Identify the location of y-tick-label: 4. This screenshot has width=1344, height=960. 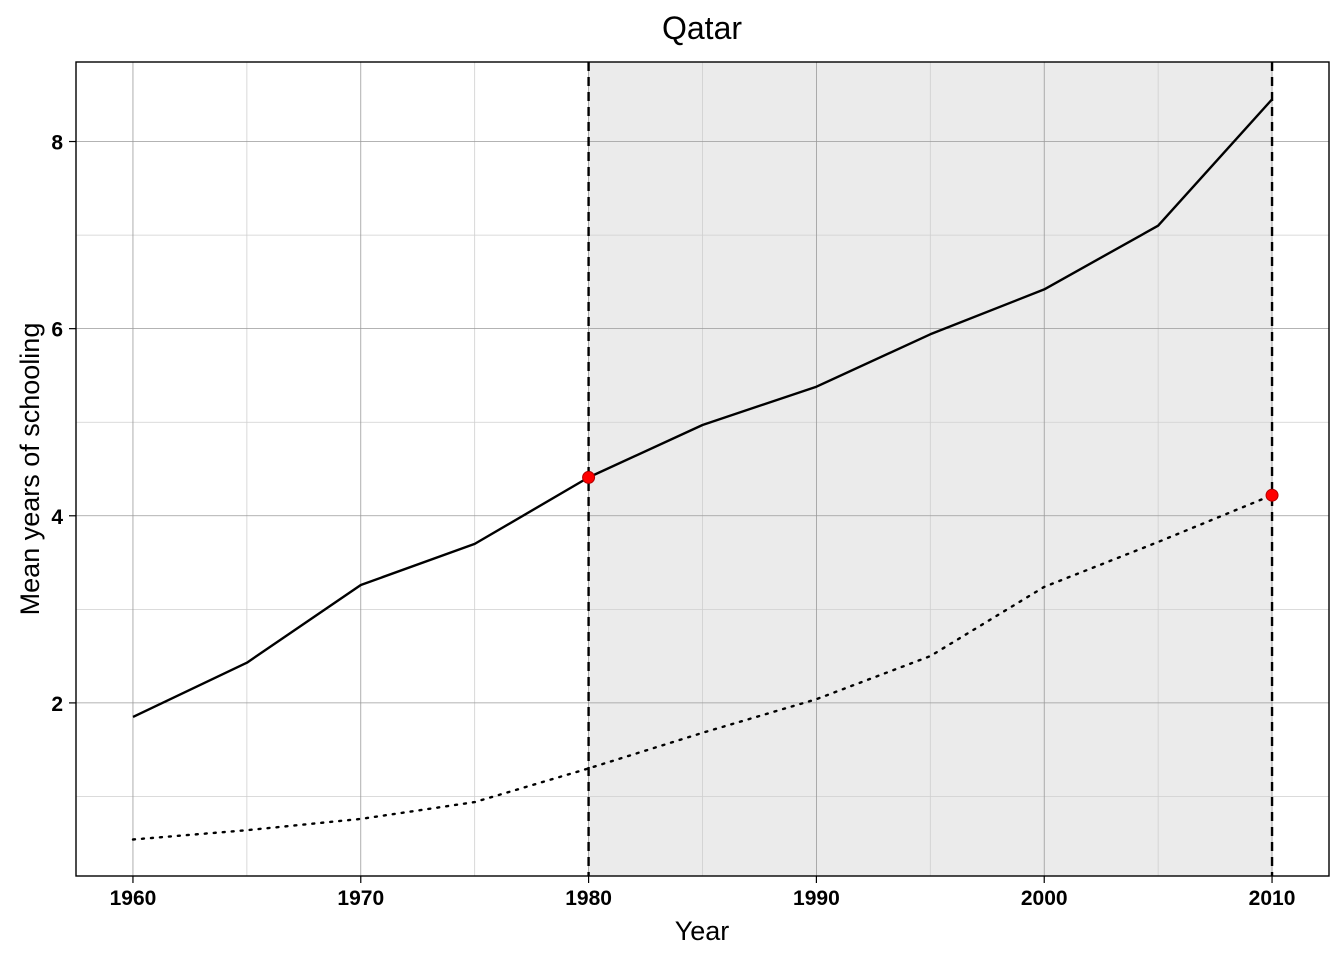
(57, 517).